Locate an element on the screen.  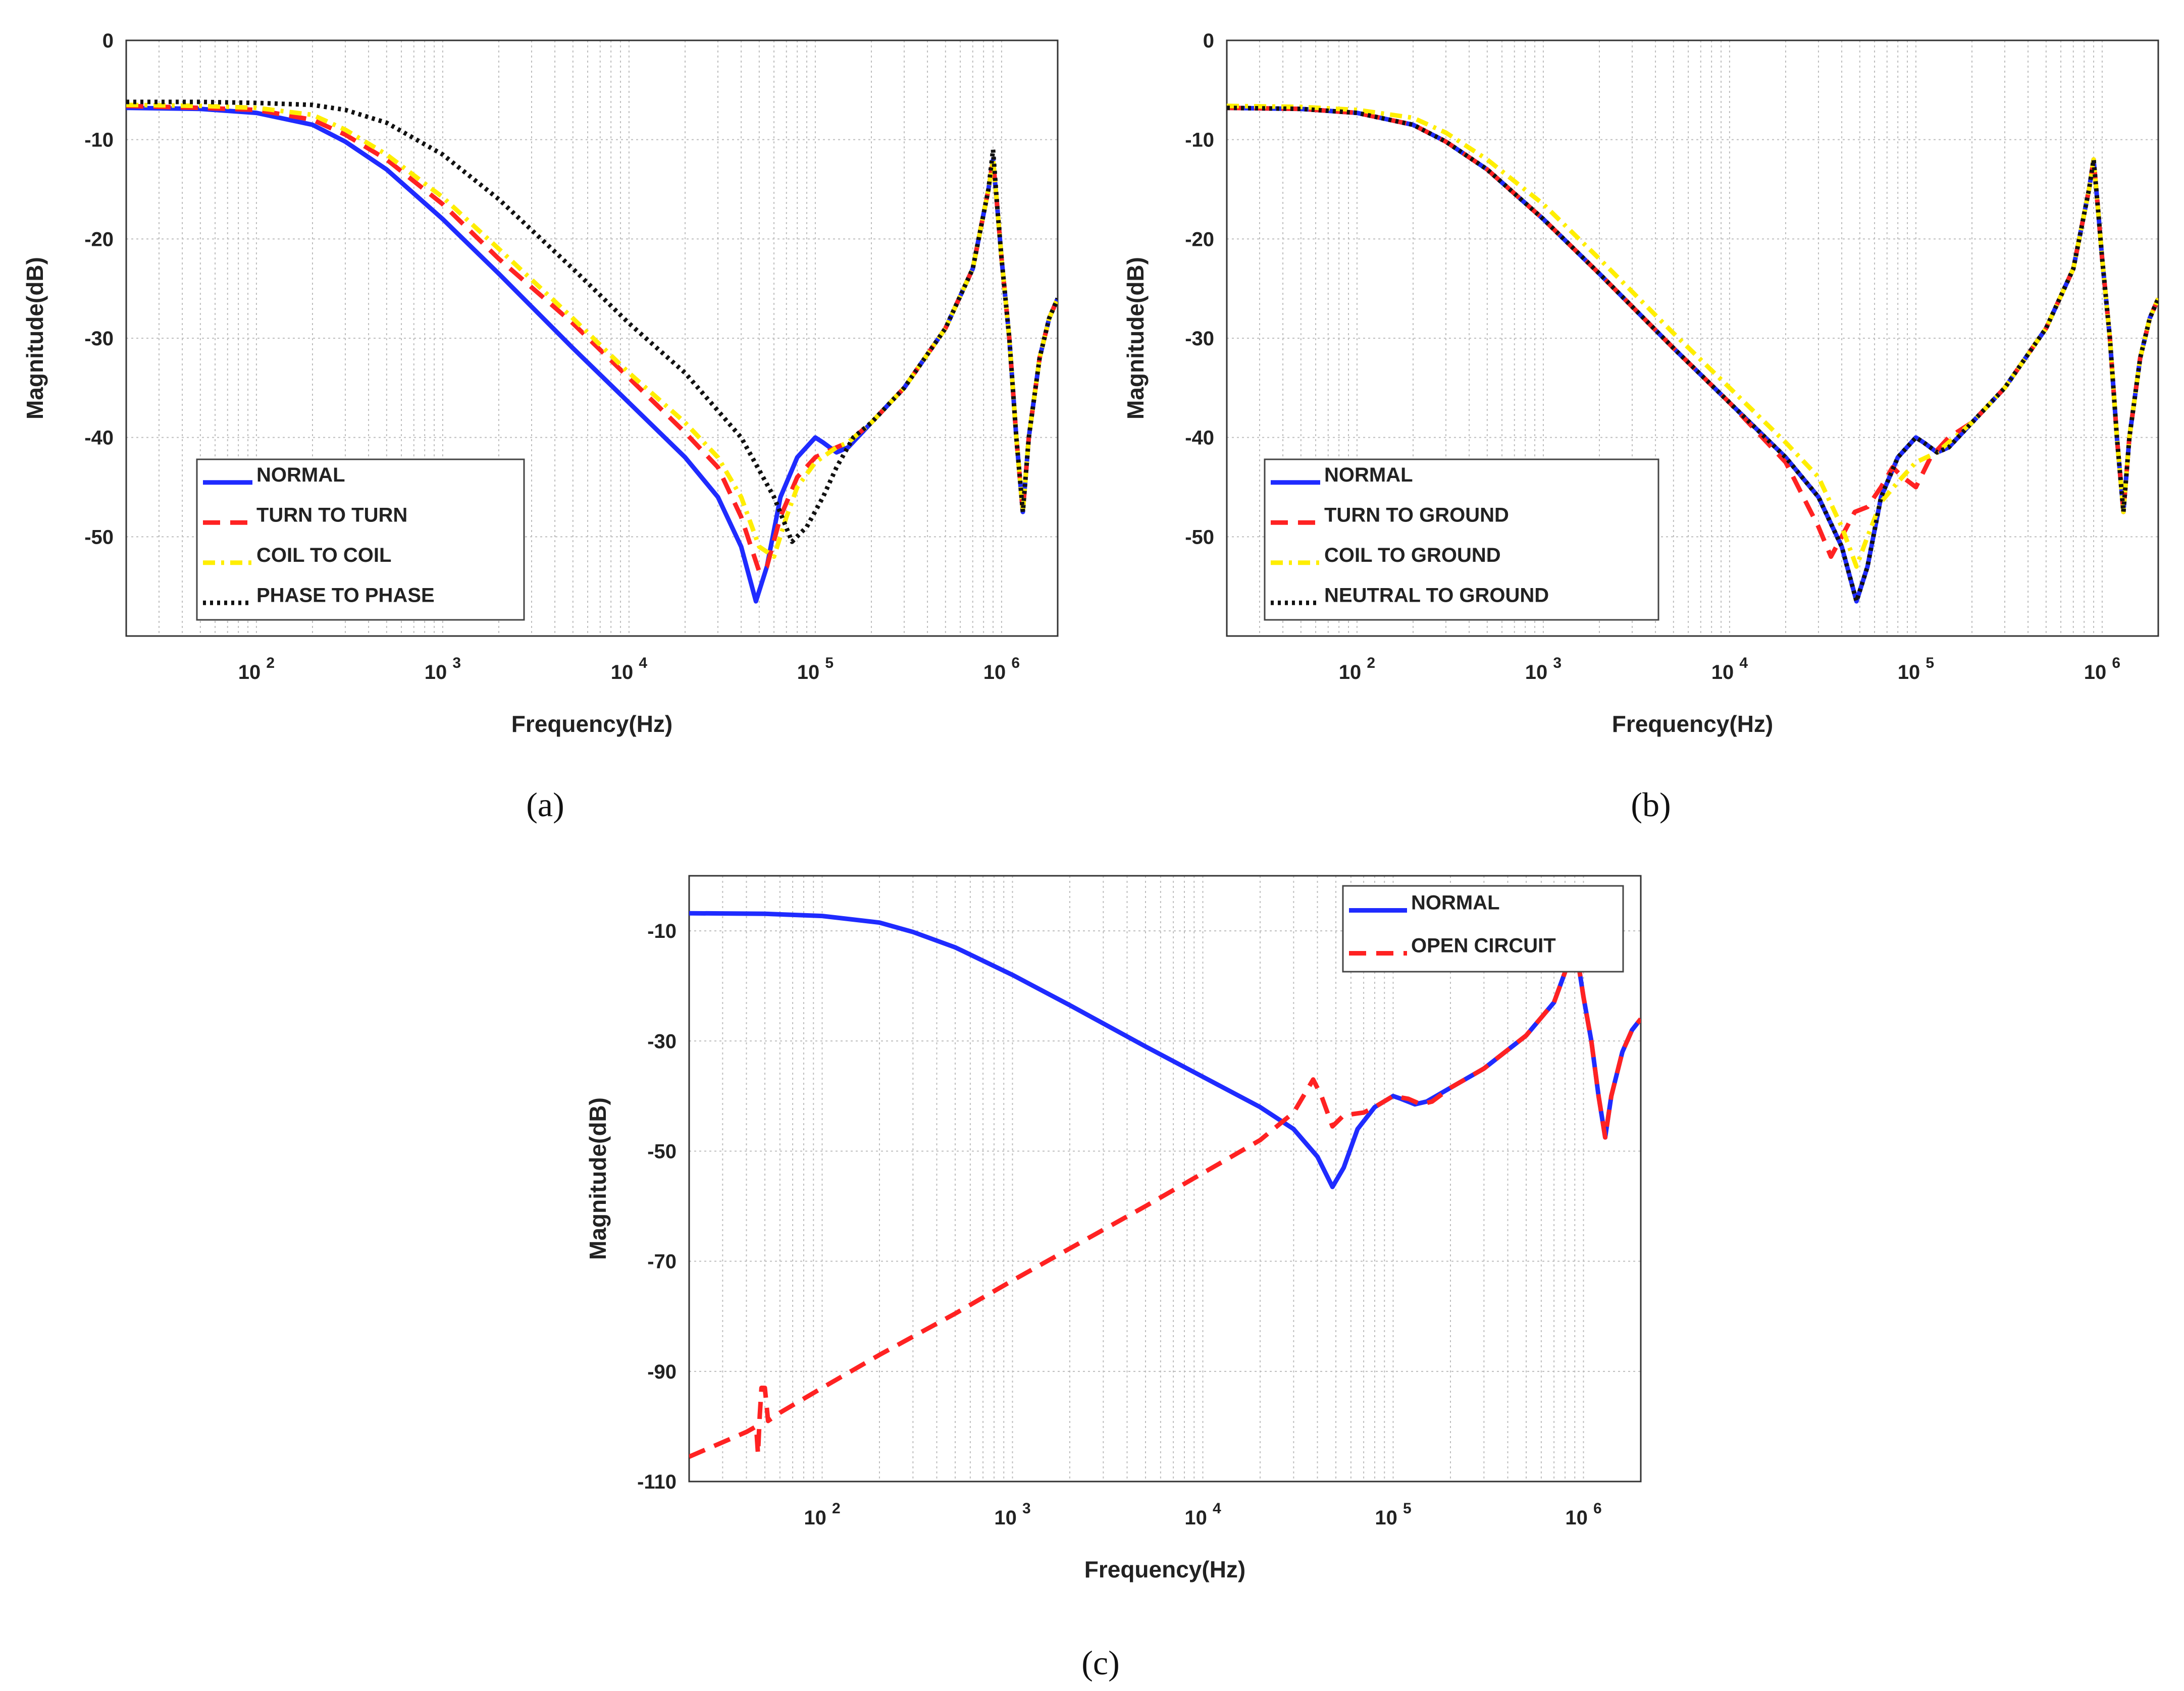
series-line-coil-to-ground is located at coordinates (1693, 336).